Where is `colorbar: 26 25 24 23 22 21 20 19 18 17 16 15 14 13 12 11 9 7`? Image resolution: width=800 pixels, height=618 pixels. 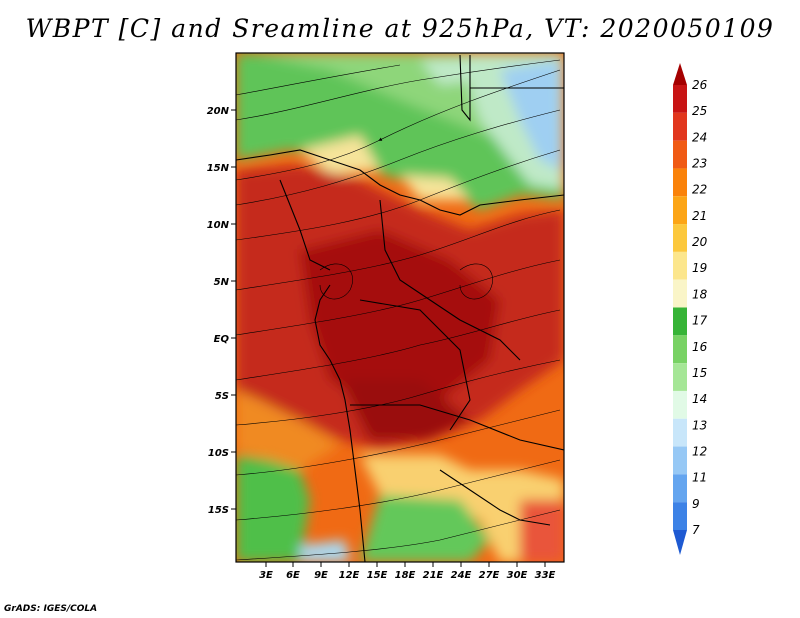
colorbar: 26 25 24 23 22 21 20 19 18 17 16 15 14 13 12 11 9 7 is located at coordinates (690, 309).